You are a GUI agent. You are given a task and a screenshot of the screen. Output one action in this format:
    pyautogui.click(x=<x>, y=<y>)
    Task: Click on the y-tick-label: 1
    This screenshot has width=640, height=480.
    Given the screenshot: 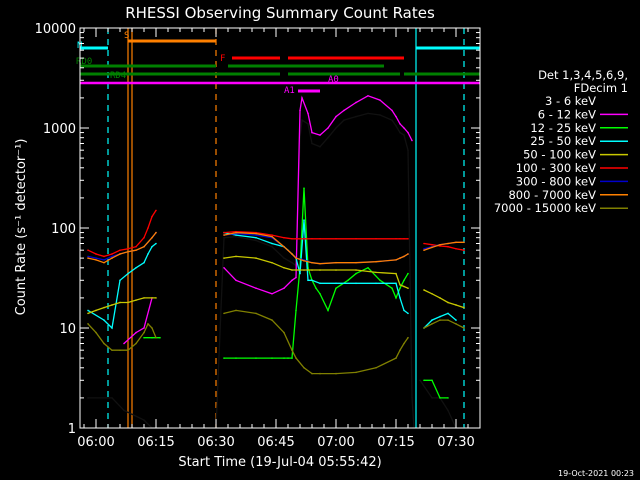 What is the action you would take?
    pyautogui.click(x=72, y=429)
    